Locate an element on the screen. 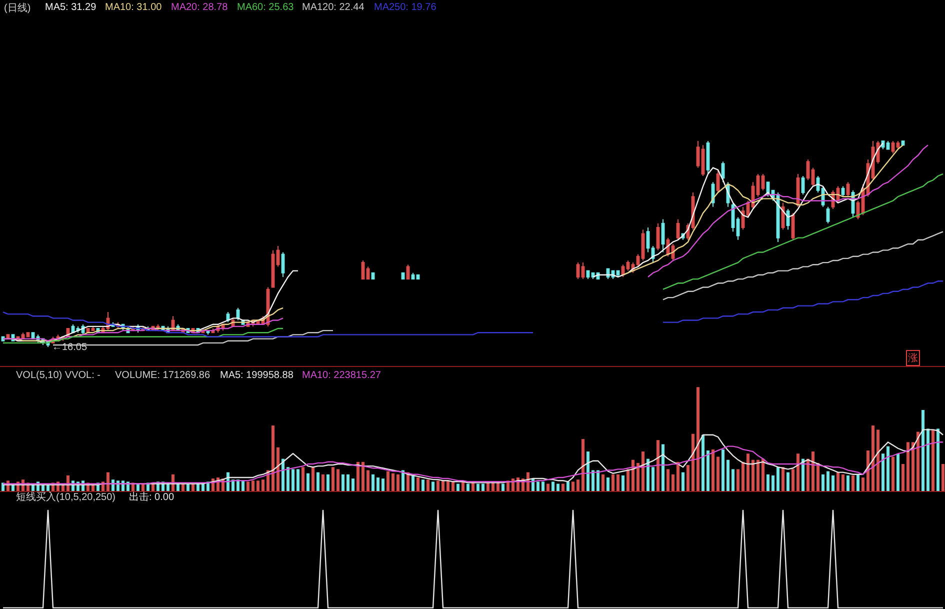  chart-title: 短线买入(10,5,20,250) is located at coordinates (66, 497).